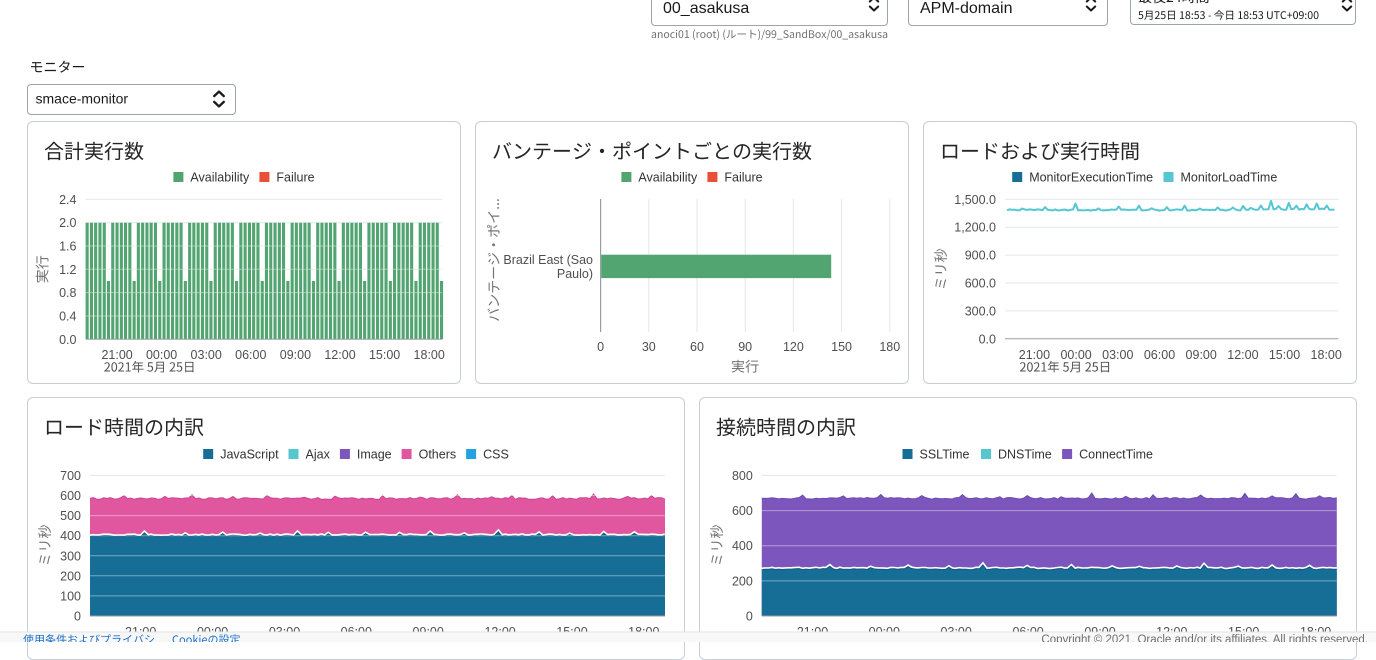 The width and height of the screenshot is (1376, 660). Describe the element at coordinates (318, 455) in the screenshot. I see `svg-text: Ajax` at that location.